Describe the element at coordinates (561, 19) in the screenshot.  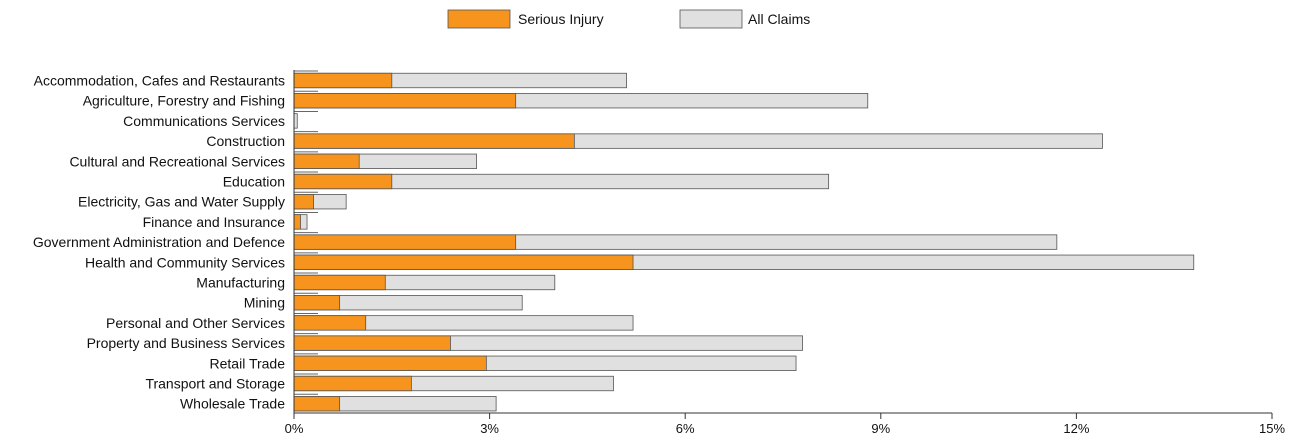
I see `legend-label-serious-injury: Serious Injury` at that location.